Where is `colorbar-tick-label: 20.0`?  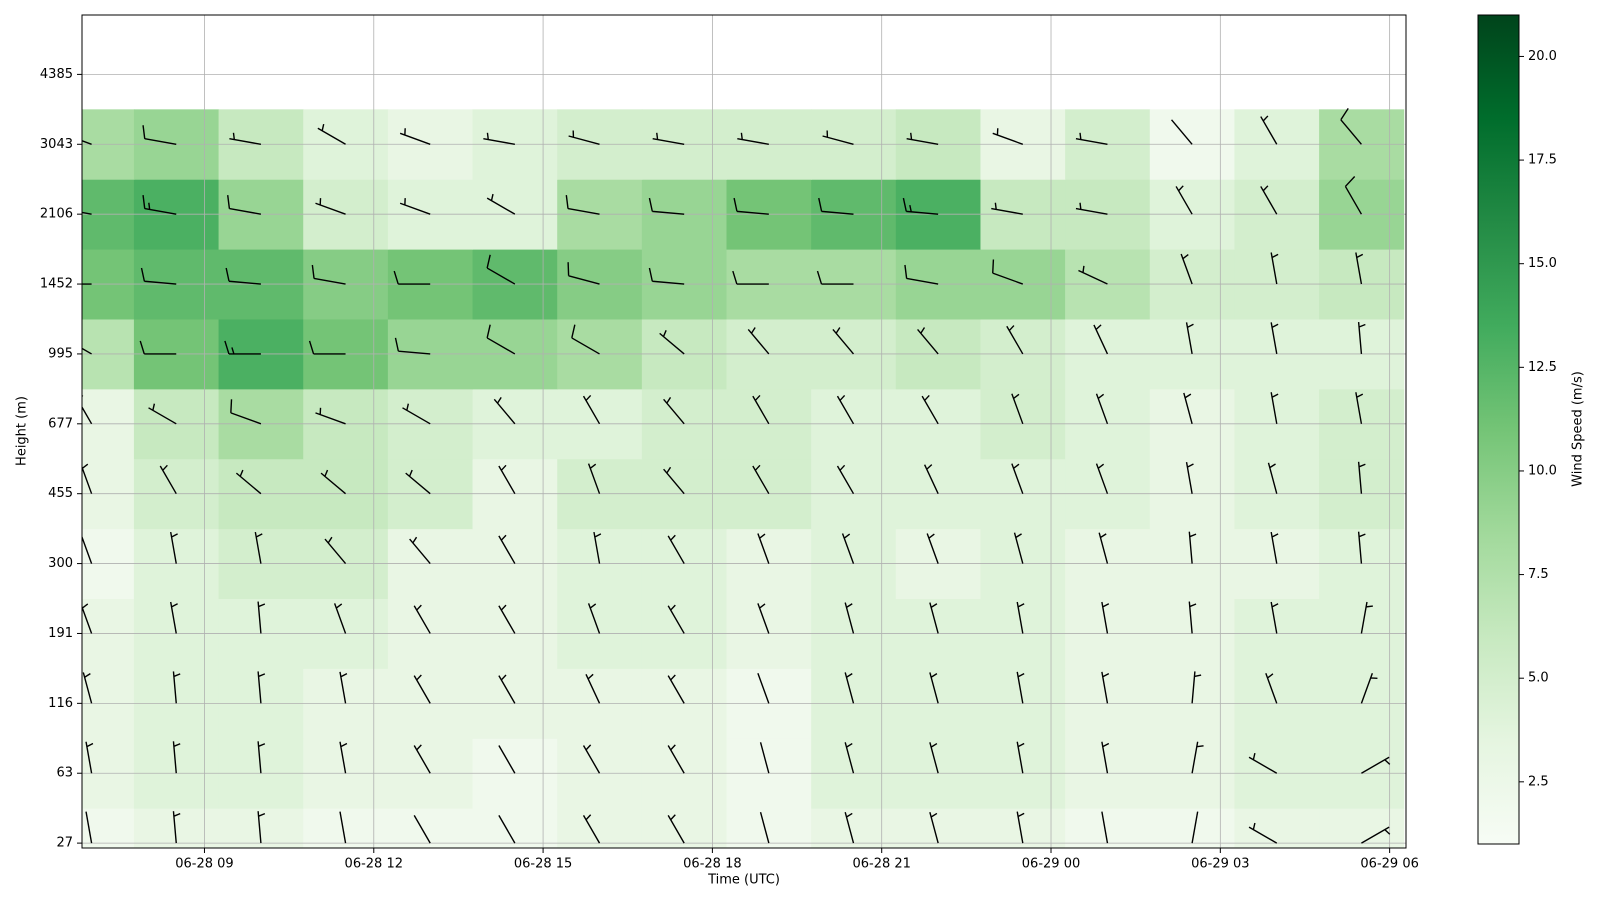 colorbar-tick-label: 20.0 is located at coordinates (1542, 56).